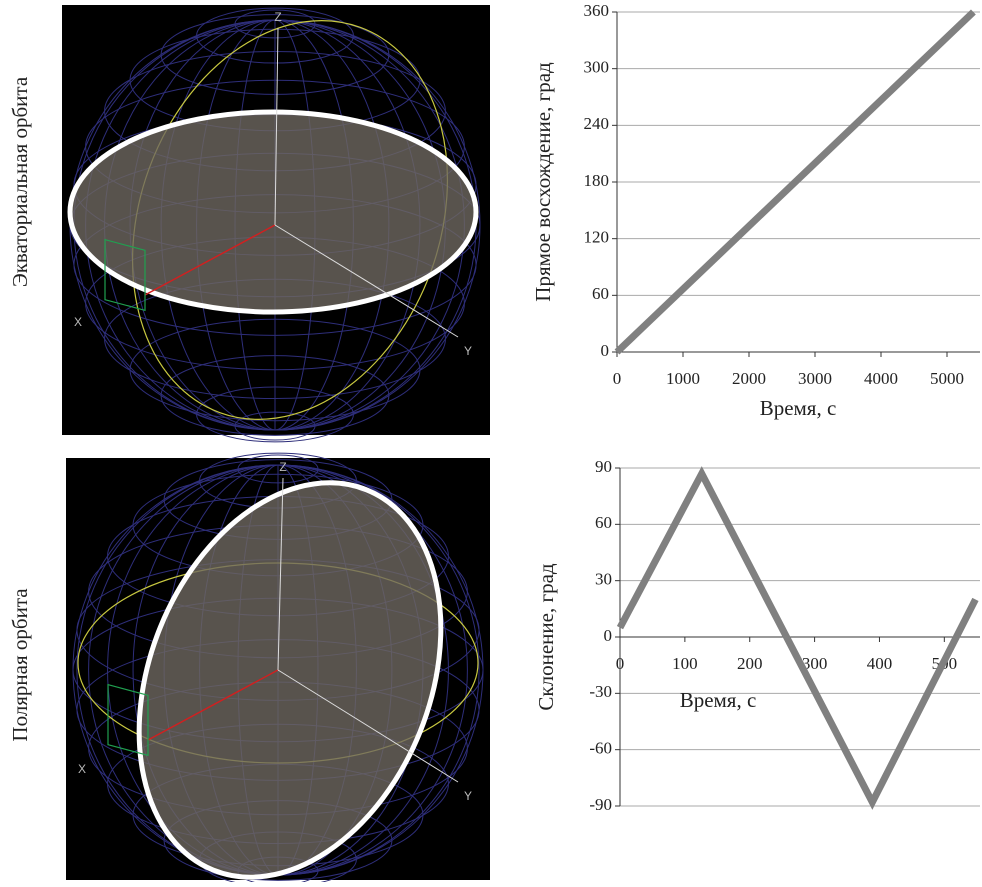  What do you see at coordinates (600, 748) in the screenshot?
I see `y-tick-label: -60` at bounding box center [600, 748].